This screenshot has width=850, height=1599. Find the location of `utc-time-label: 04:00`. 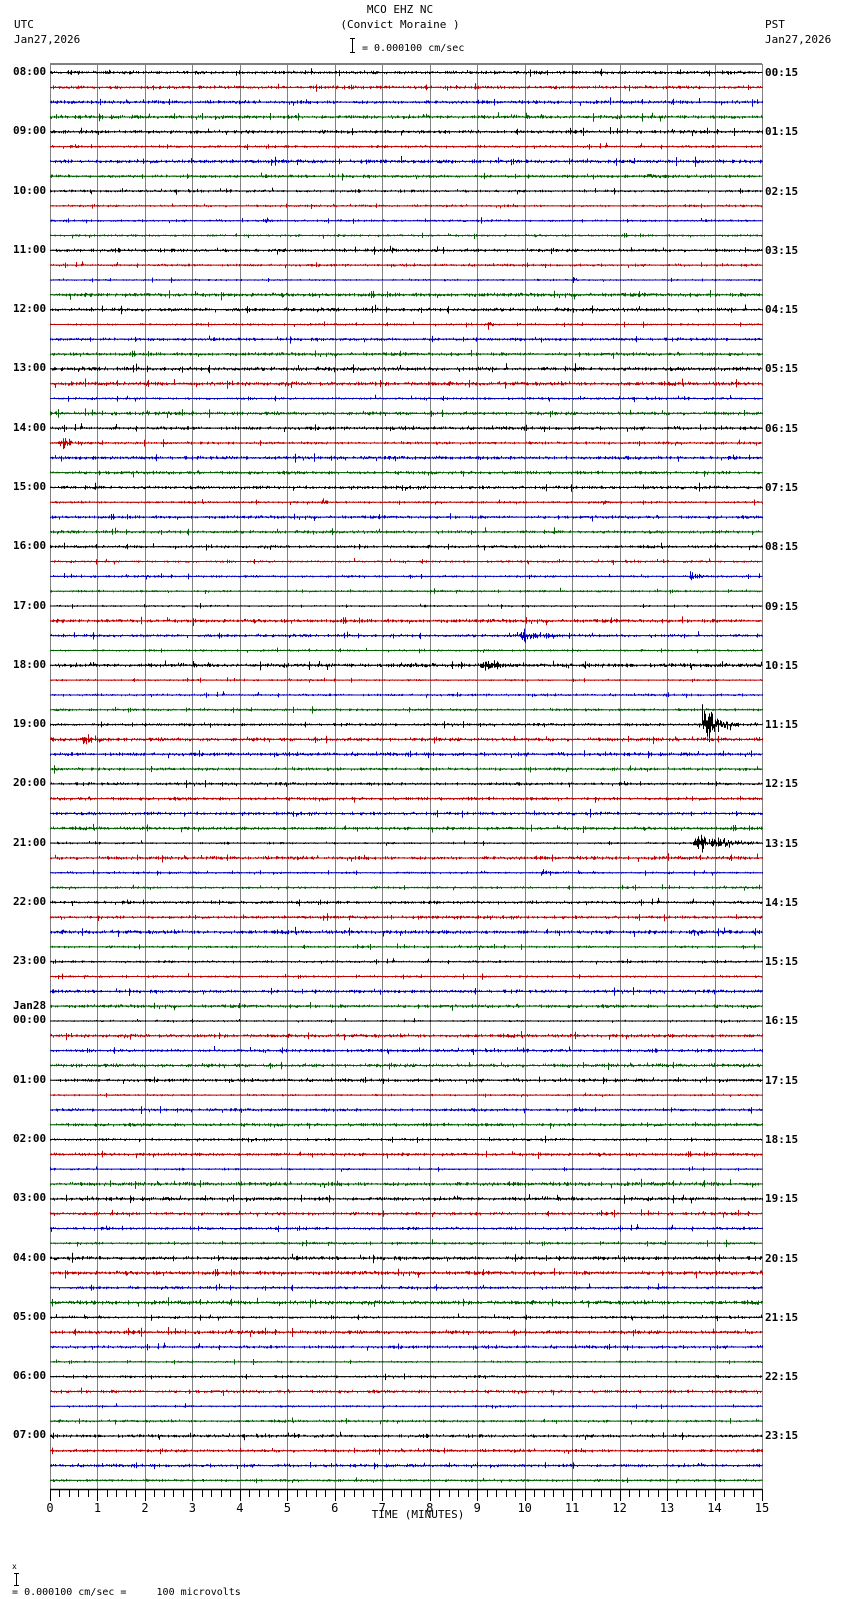

utc-time-label: 04:00 is located at coordinates (30, 1257).